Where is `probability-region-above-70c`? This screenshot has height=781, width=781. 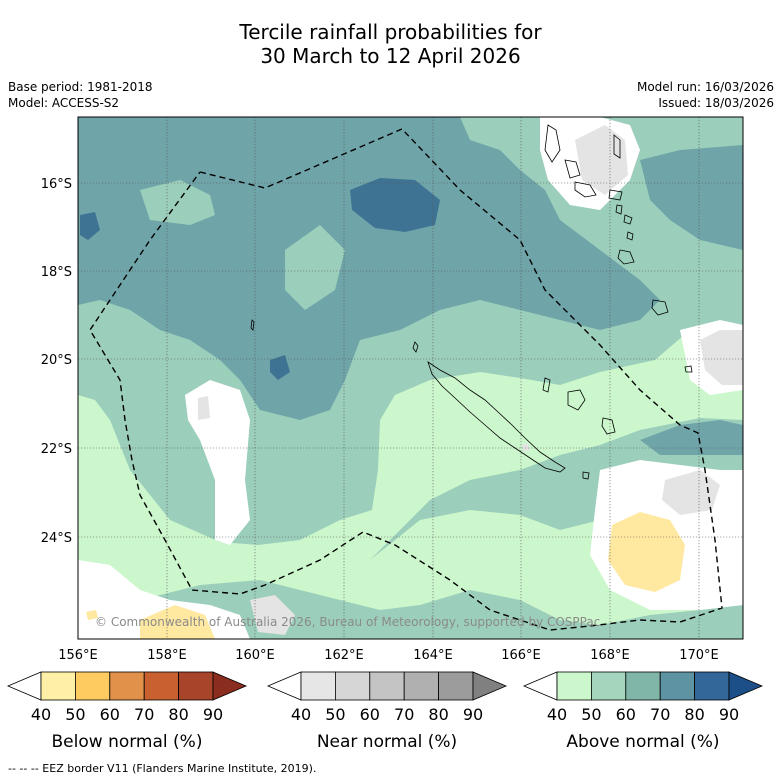 probability-region-above-70c is located at coordinates (691, 437).